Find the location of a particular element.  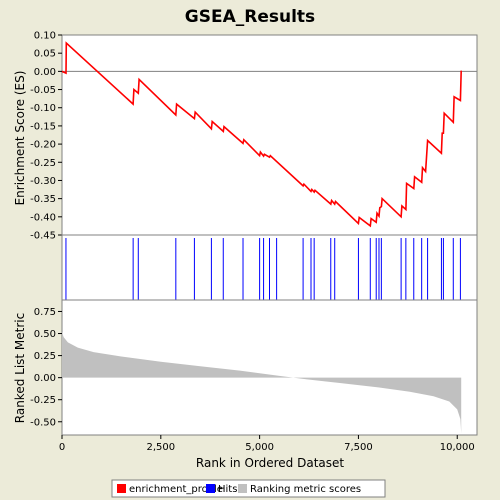

es-y-tick-label: 0.05 is located at coordinates (45, 54).